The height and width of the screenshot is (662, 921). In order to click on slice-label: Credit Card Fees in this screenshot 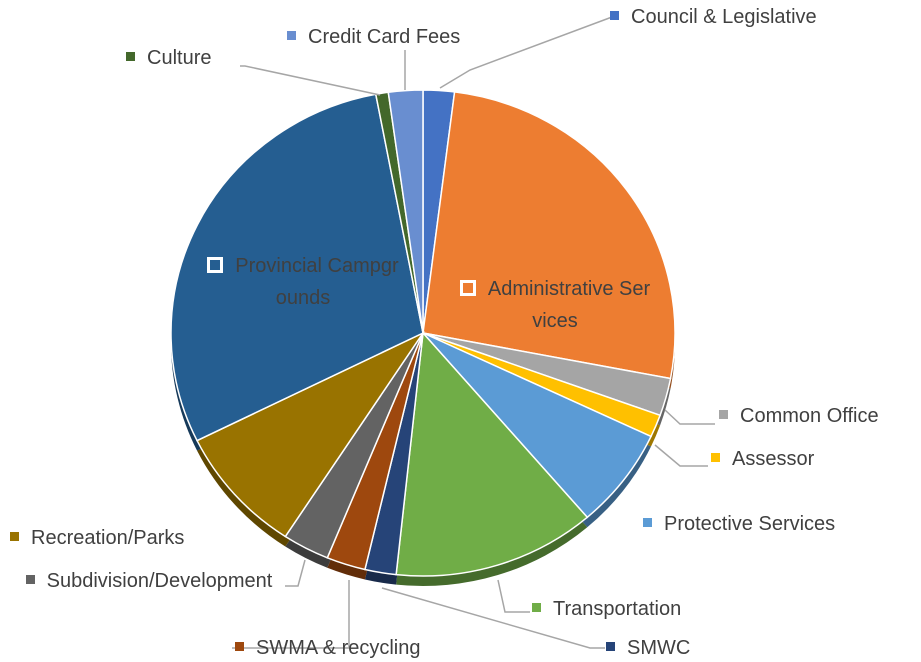, I will do `click(373, 37)`.